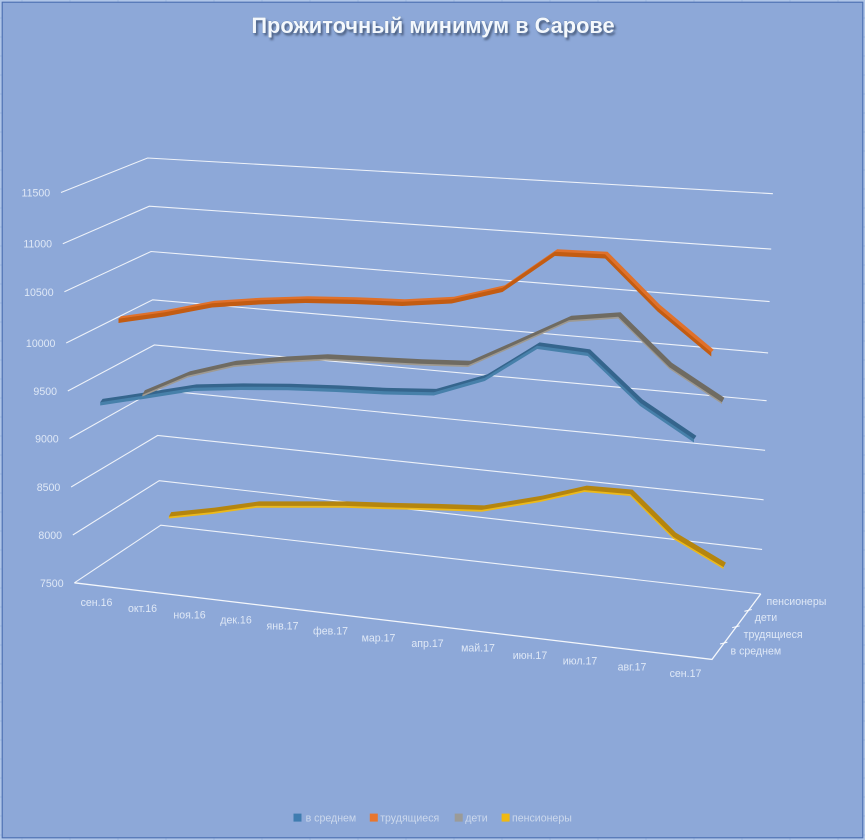 This screenshot has width=865, height=840. I want to click on svg-text: 10500, so click(39, 293).